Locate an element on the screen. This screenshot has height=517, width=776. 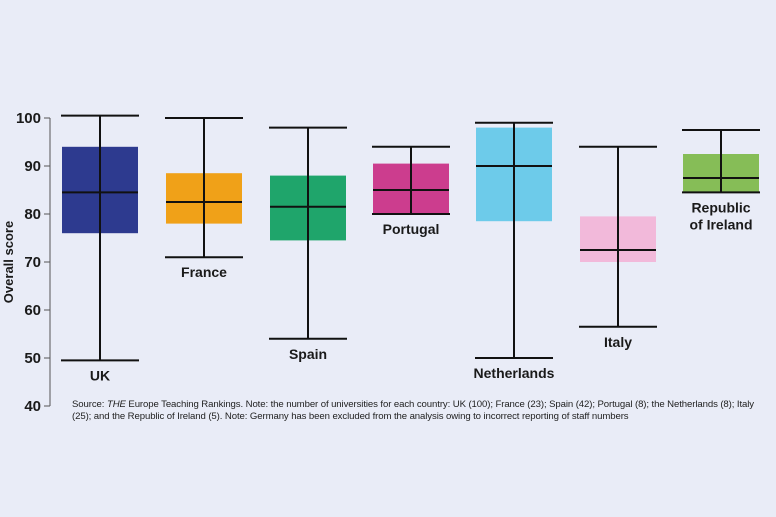
y-tick-label: 90 is located at coordinates (32, 166).